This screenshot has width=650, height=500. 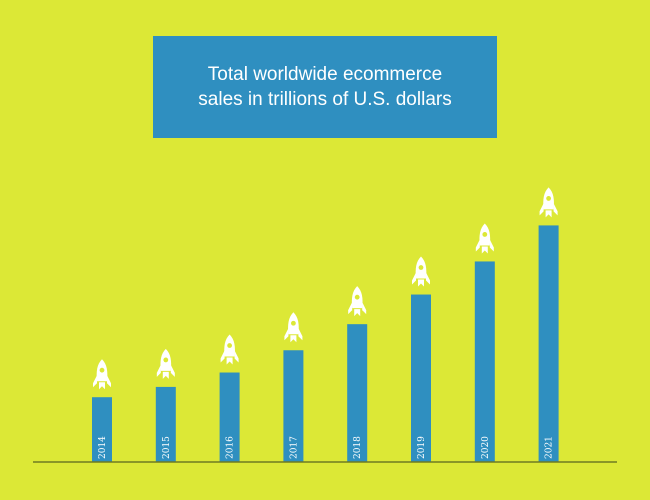 What do you see at coordinates (231, 447) in the screenshot?
I see `x-tick-label: 2016` at bounding box center [231, 447].